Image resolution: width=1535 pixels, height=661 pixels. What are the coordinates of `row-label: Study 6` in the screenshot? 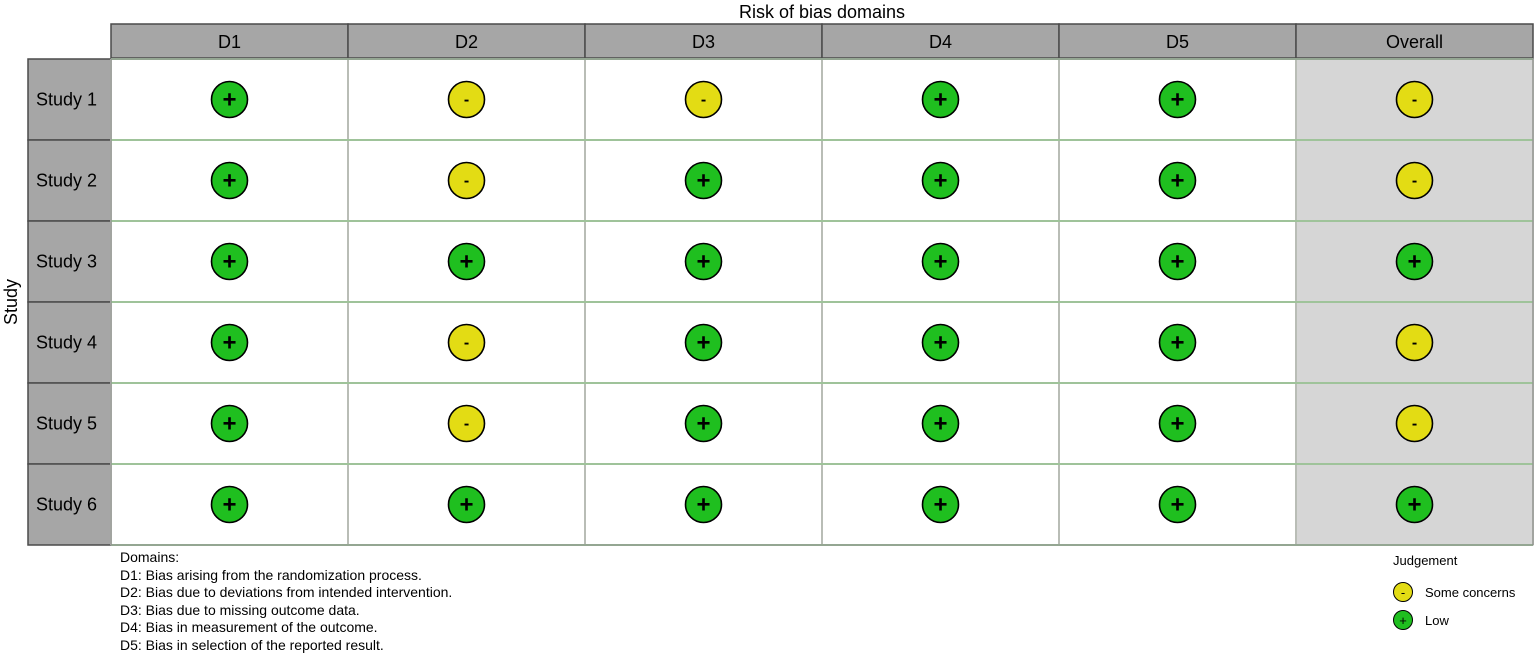 It's located at (66, 505).